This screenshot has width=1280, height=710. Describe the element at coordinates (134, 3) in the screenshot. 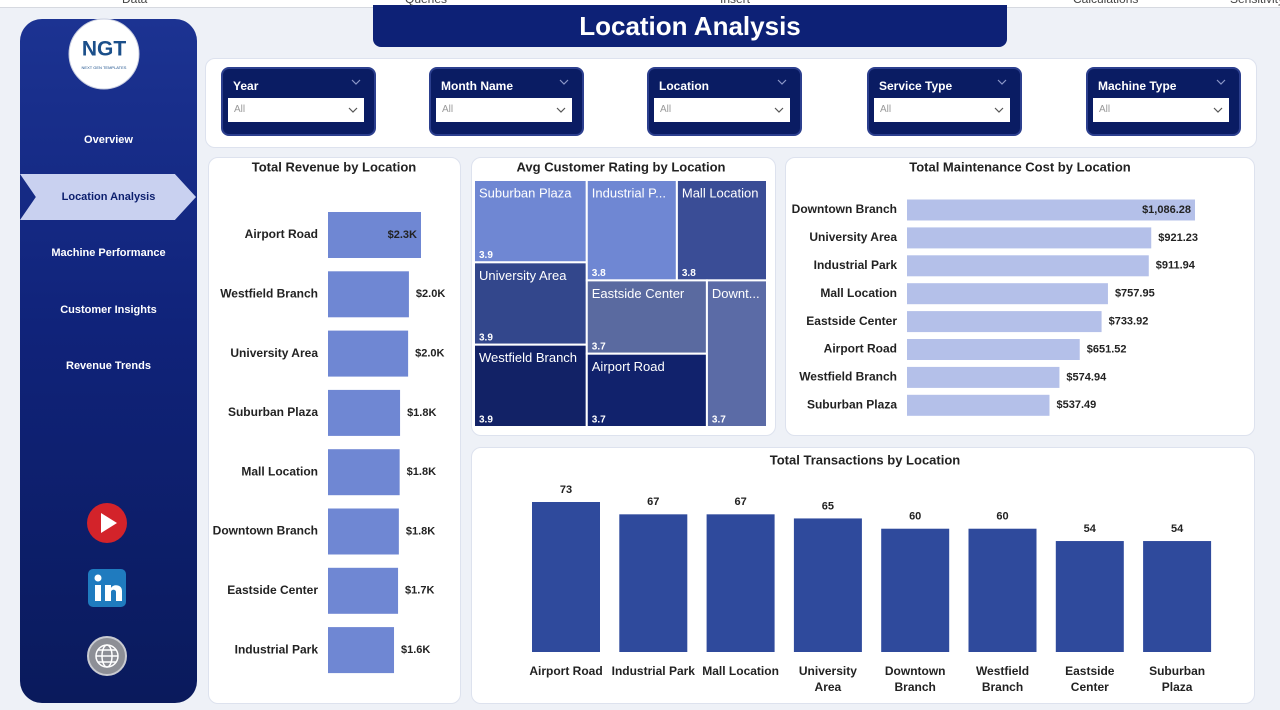

I see `menu-tab: Data` at that location.